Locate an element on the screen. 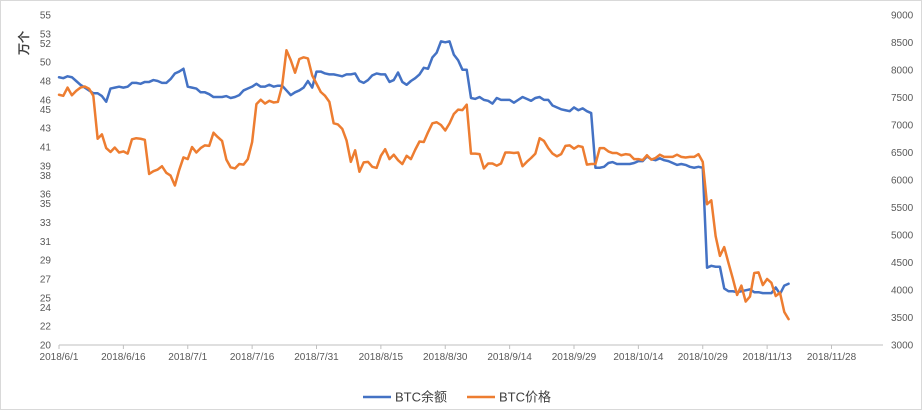 The image size is (922, 414). x-tick-label: 2018/11/13 is located at coordinates (767, 357).